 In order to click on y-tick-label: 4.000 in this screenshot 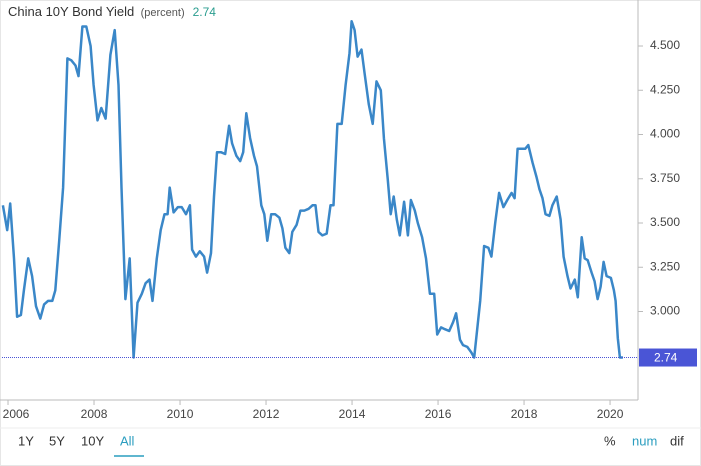, I will do `click(665, 134)`.